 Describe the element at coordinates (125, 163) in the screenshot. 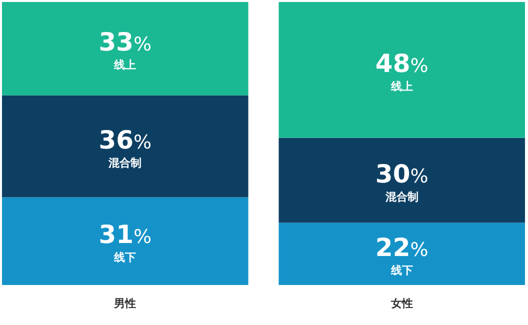

I see `text: 混合制` at that location.